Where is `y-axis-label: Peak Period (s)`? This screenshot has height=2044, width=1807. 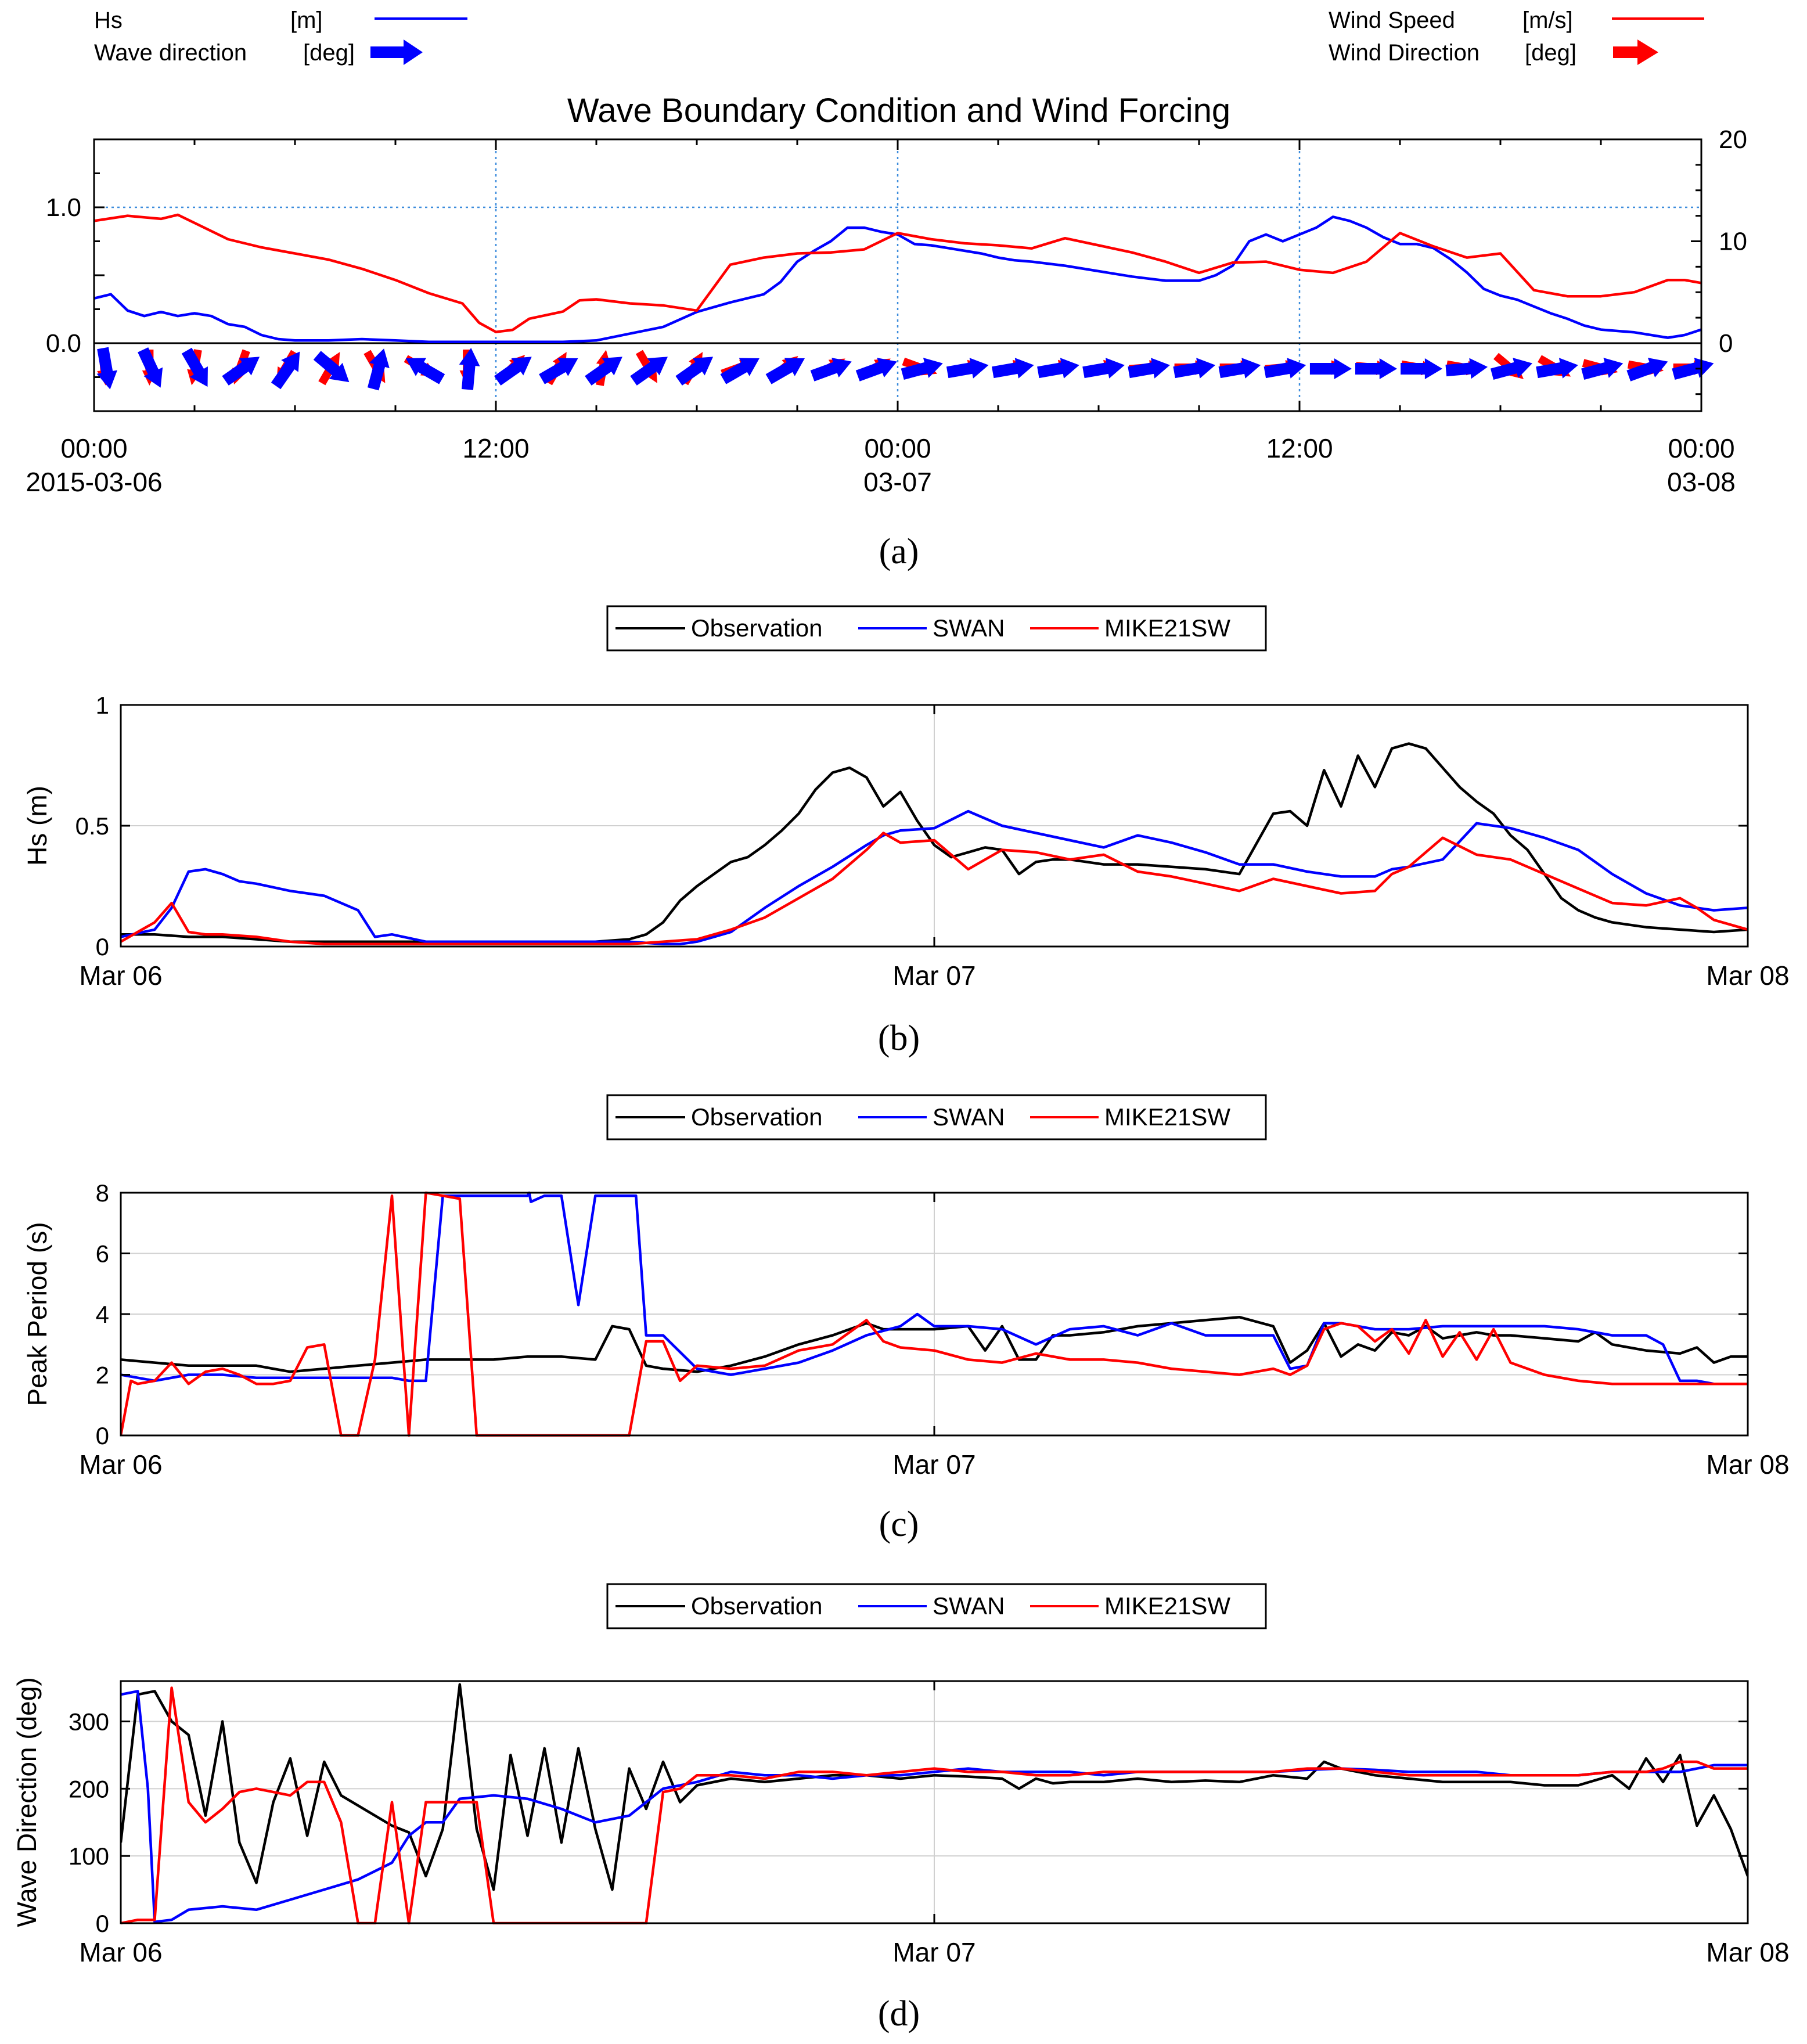
y-axis-label: Peak Period (s) is located at coordinates (37, 1314).